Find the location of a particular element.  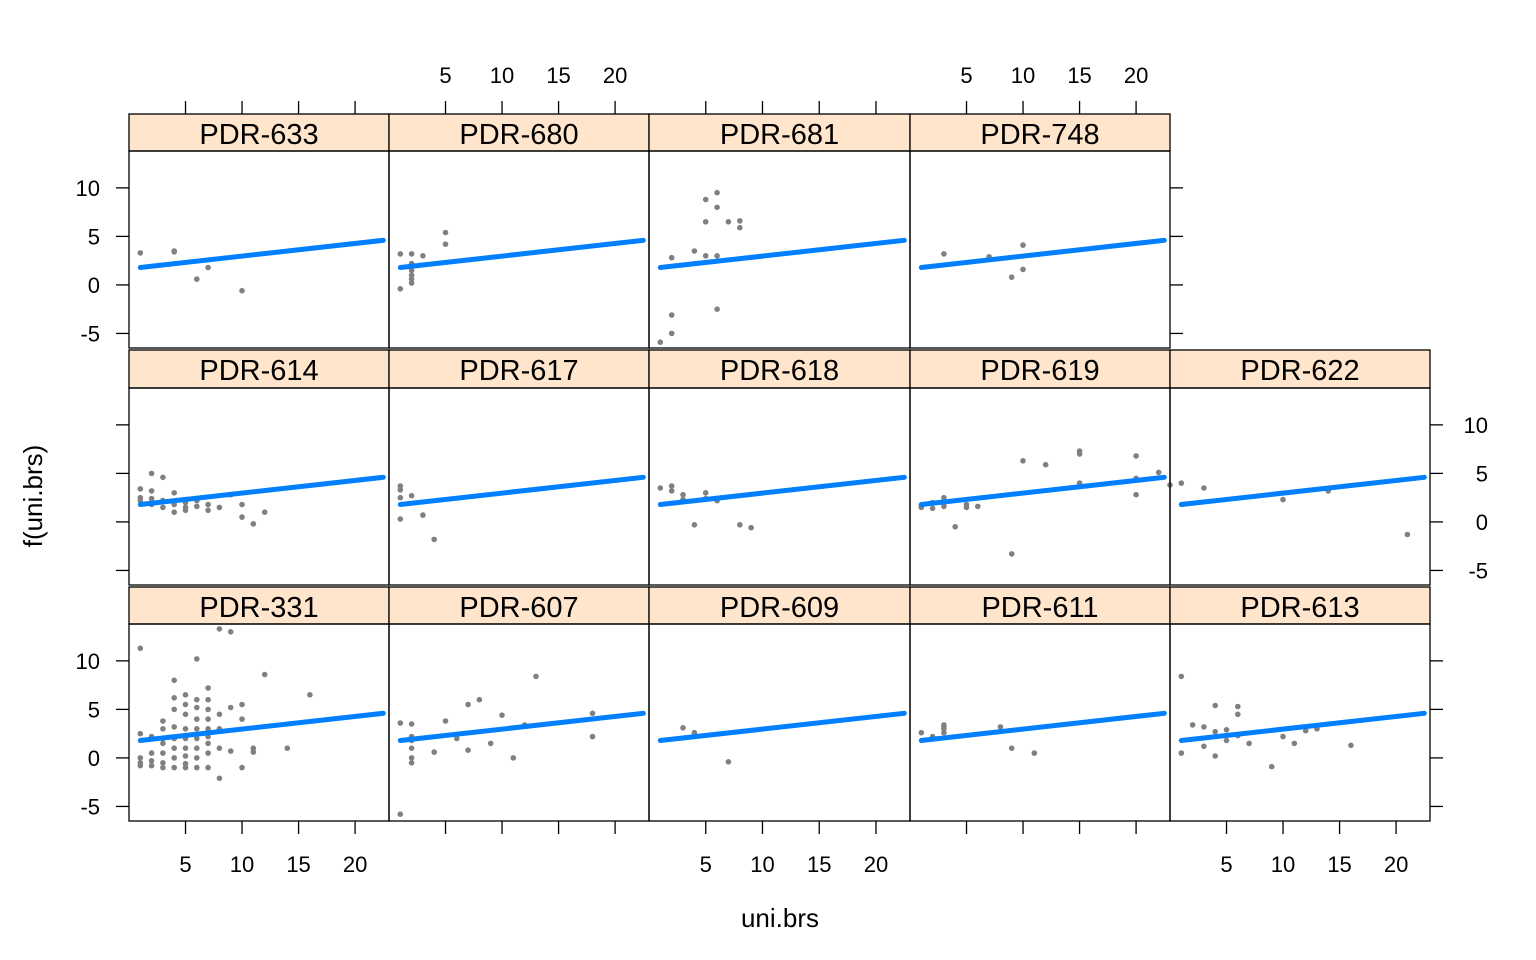

panel-pdr-633: PDR-633 is located at coordinates (259, 231).